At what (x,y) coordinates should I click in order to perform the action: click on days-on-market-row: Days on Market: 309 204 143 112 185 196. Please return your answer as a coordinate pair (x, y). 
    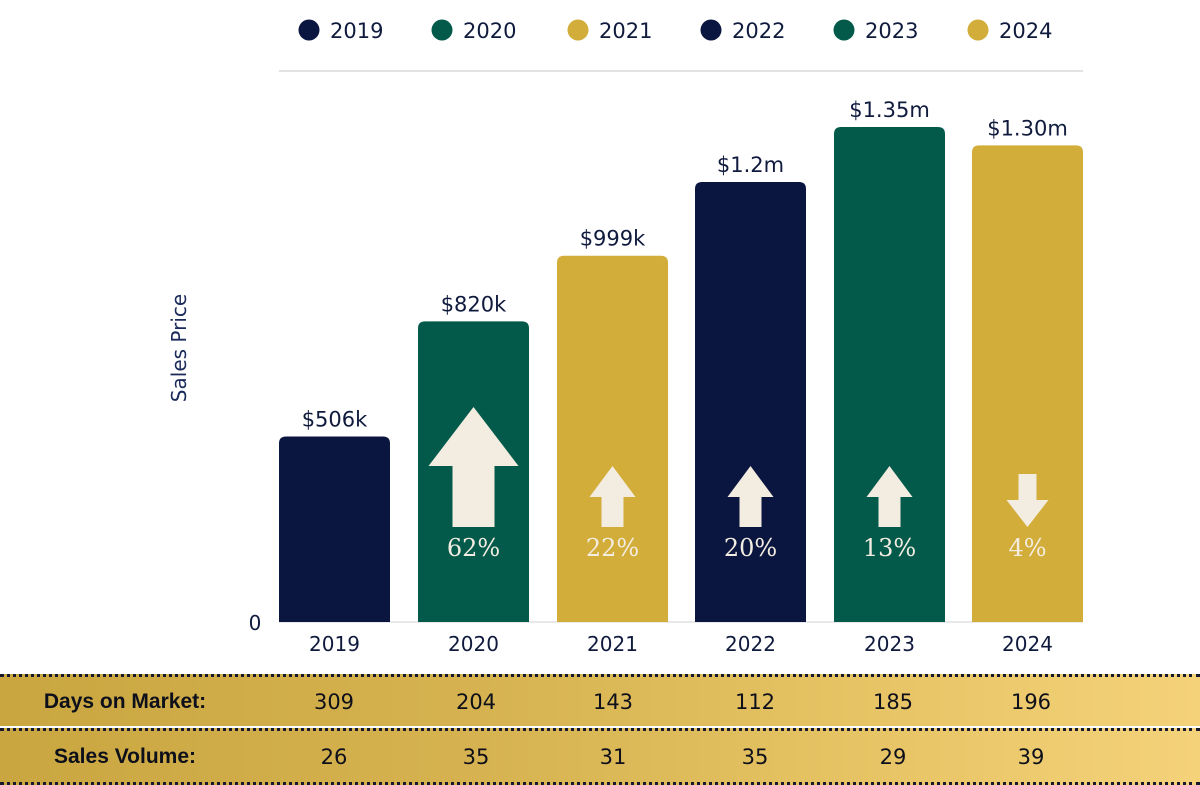
    Looking at the image, I should click on (600, 700).